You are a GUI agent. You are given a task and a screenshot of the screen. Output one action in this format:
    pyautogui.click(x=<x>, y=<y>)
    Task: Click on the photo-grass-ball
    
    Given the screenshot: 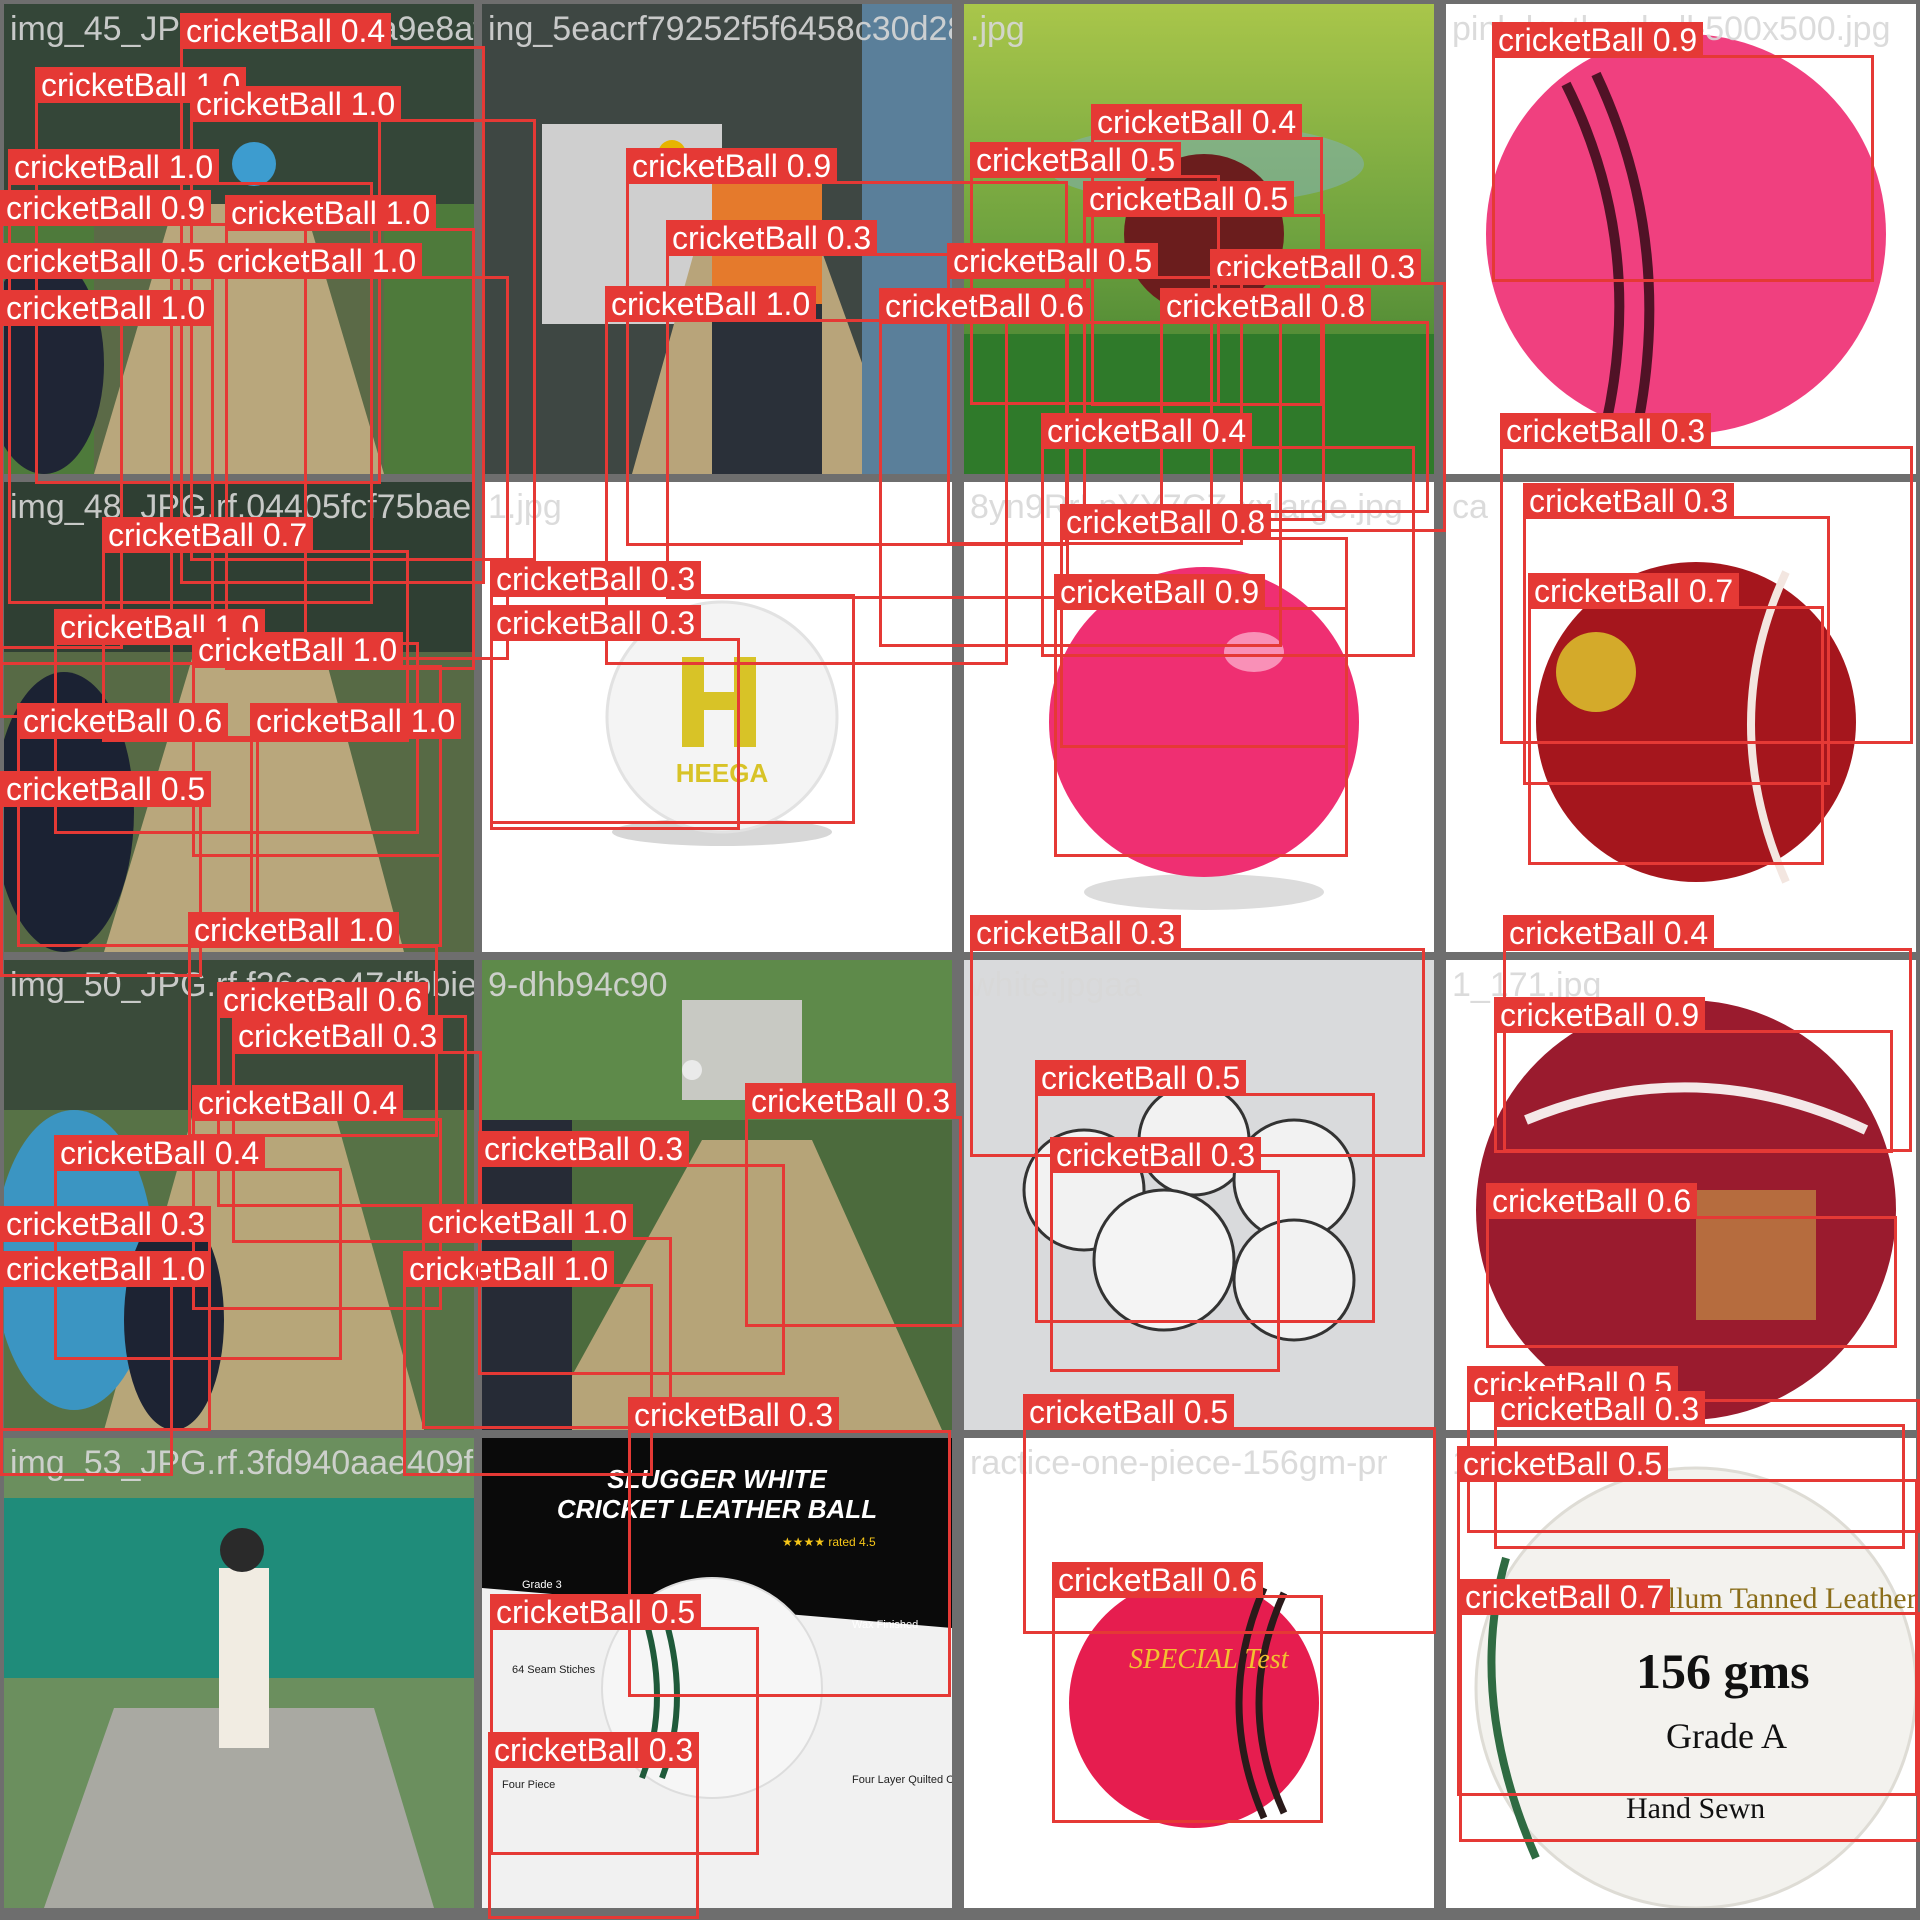 What is the action you would take?
    pyautogui.click(x=1199, y=239)
    